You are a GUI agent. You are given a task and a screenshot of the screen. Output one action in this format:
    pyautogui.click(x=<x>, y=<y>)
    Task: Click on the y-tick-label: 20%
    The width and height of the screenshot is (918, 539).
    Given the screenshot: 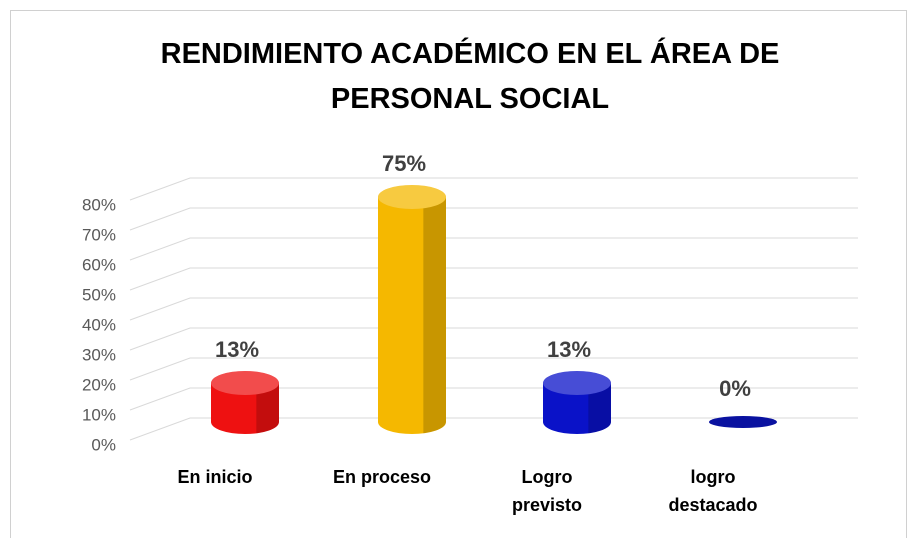 What is the action you would take?
    pyautogui.click(x=99, y=384)
    